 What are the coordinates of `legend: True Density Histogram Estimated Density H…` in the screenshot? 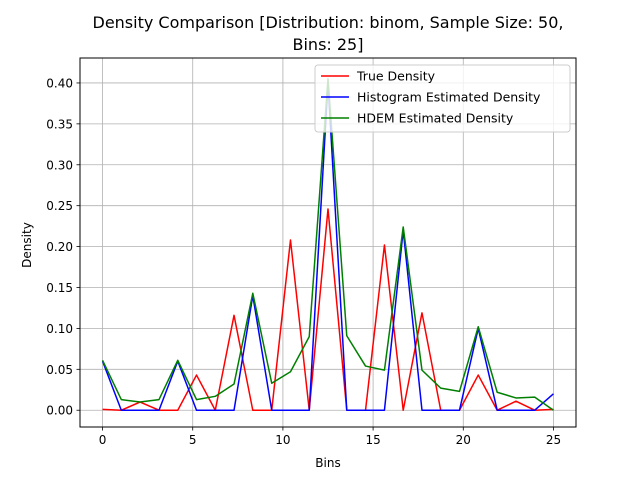 It's located at (442, 98).